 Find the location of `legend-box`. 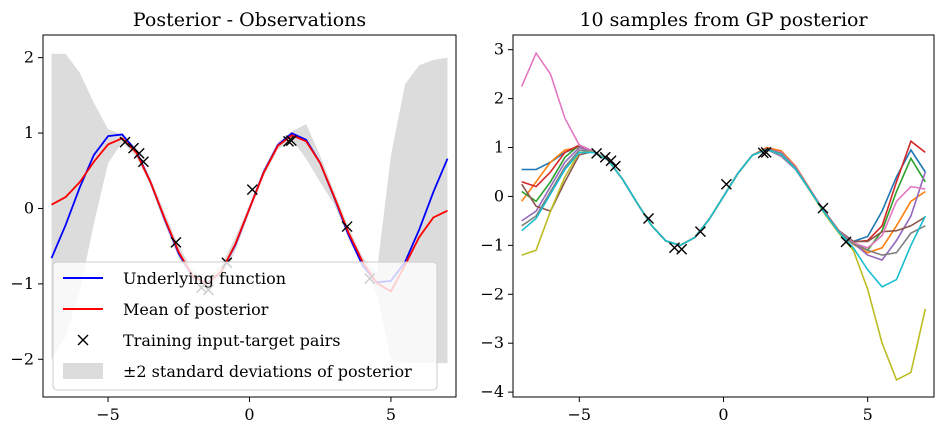

legend-box is located at coordinates (245, 326).